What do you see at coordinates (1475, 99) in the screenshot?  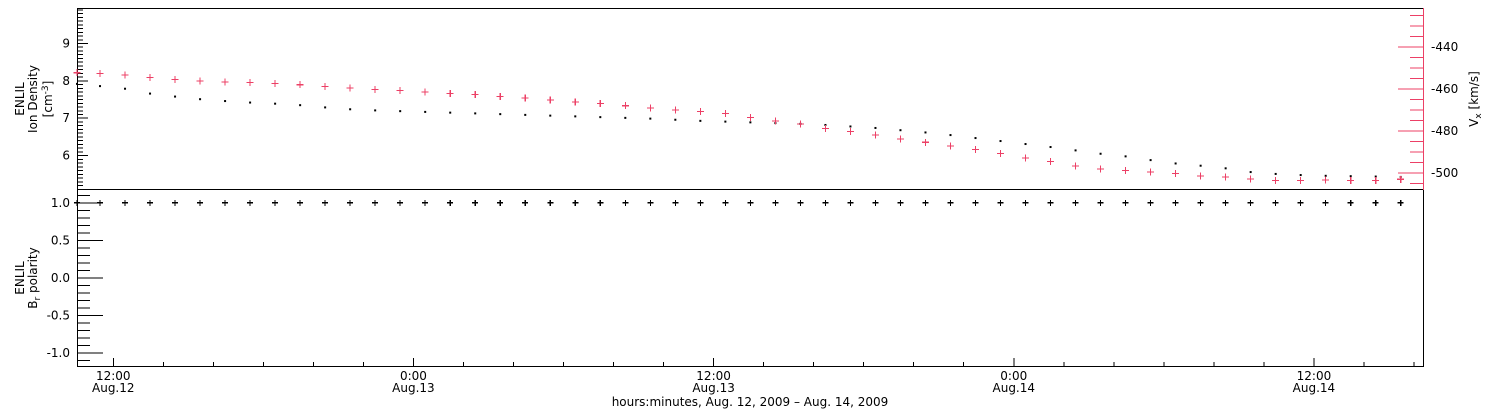 I see `vx-axis-title: Vx [km/s]` at bounding box center [1475, 99].